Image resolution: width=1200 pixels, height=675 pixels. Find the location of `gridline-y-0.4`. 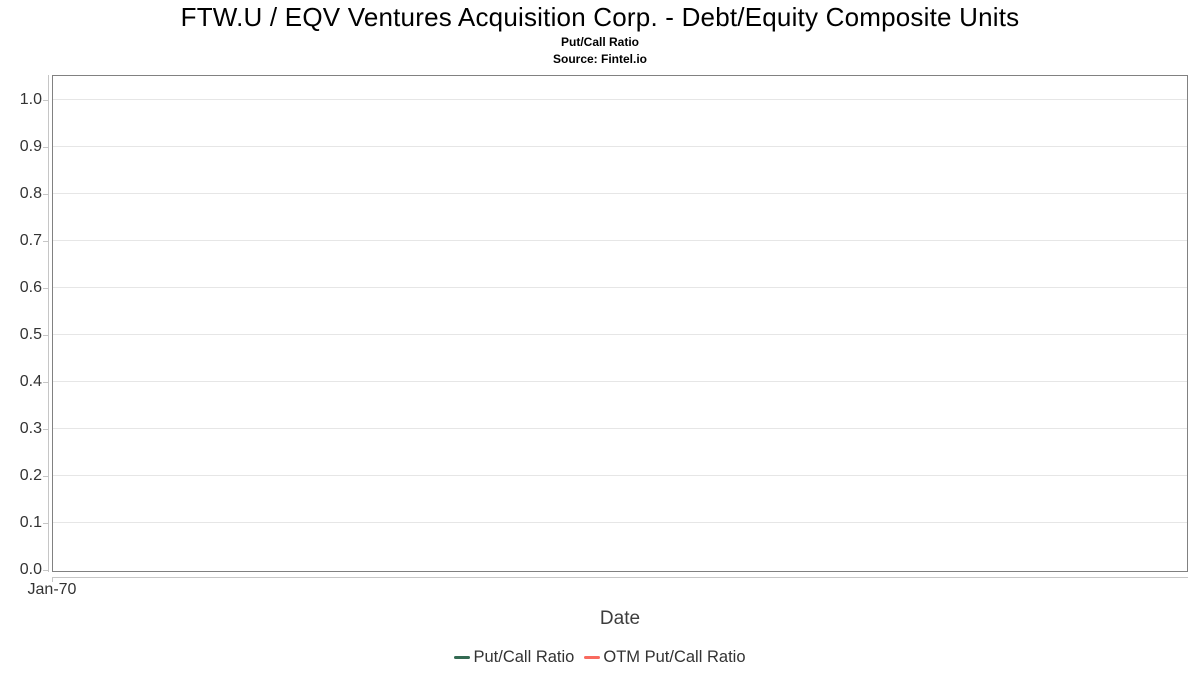

gridline-y-0.4 is located at coordinates (620, 381).